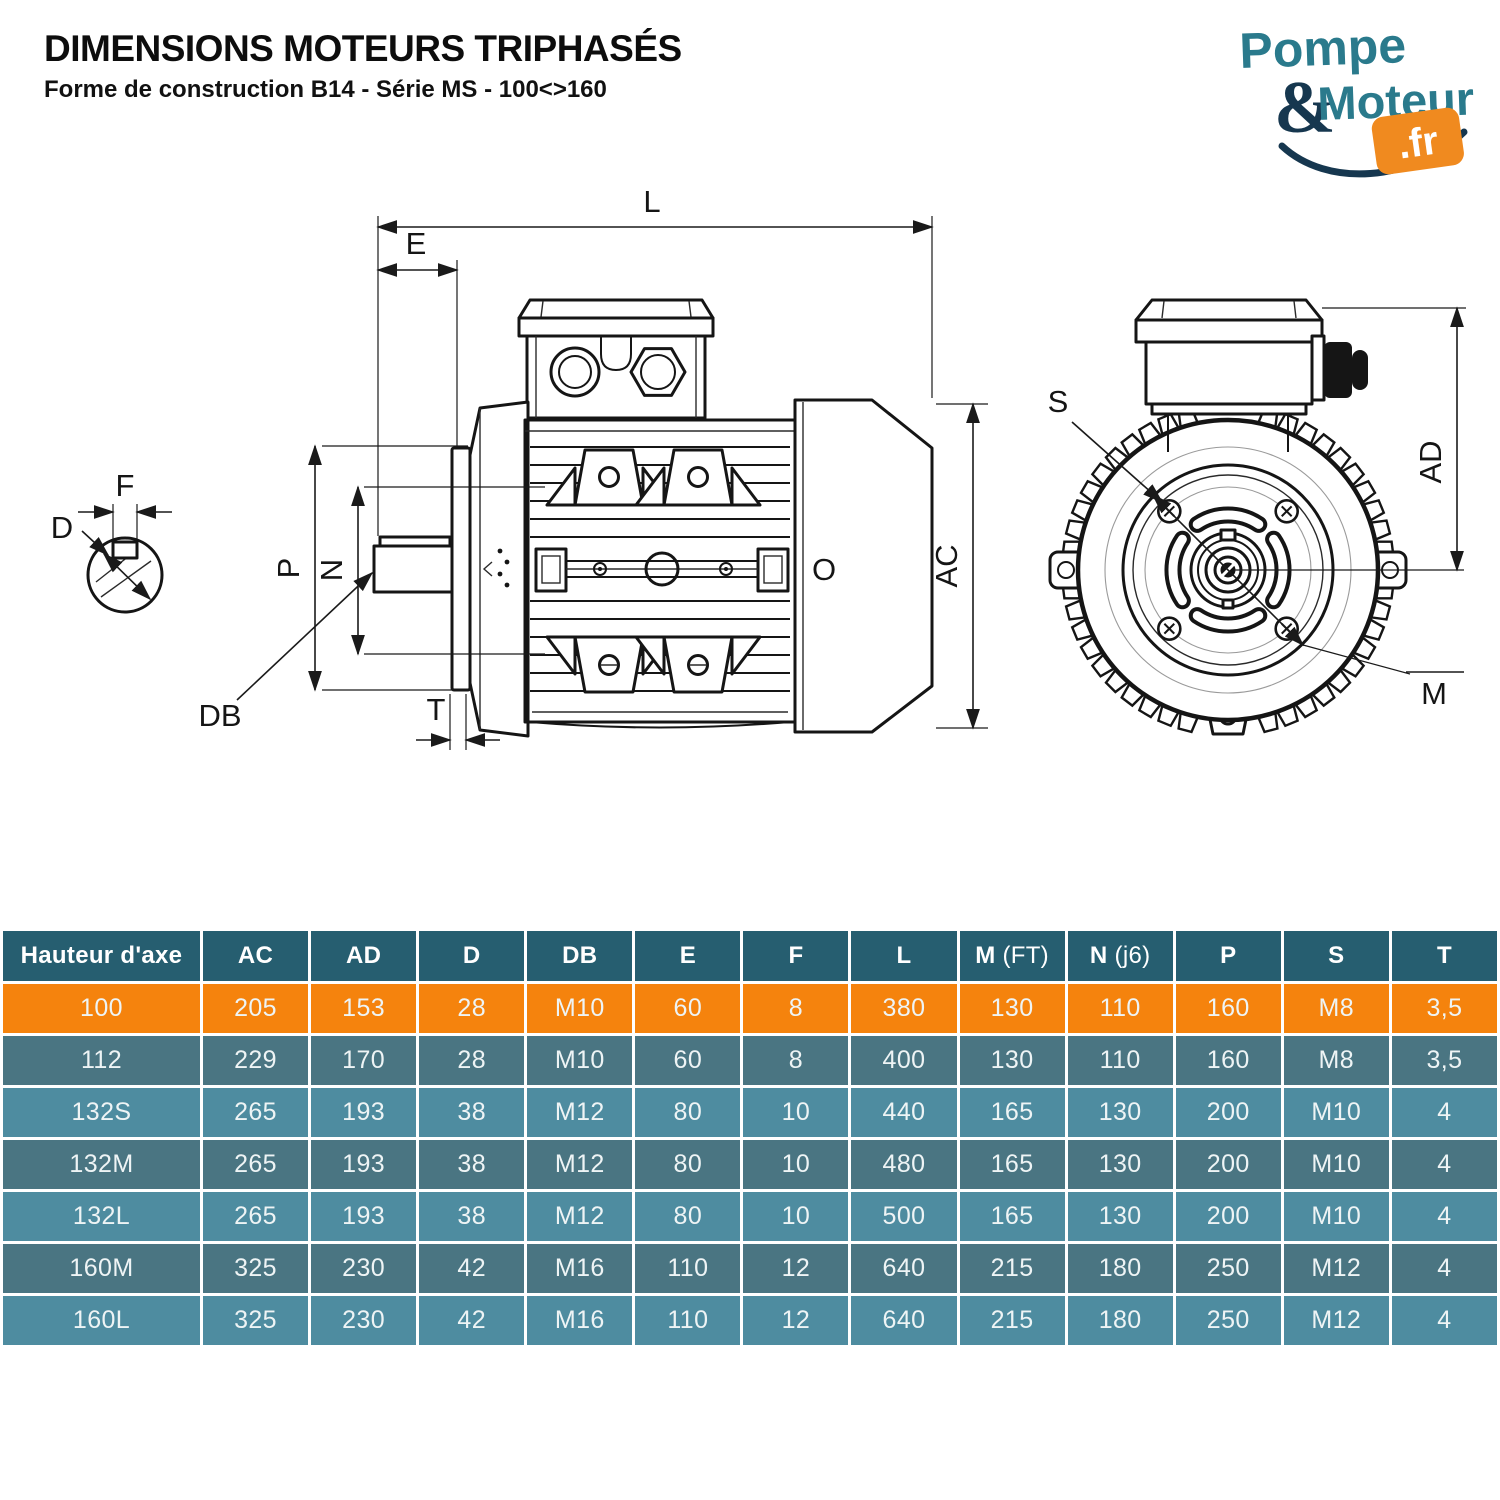 The image size is (1500, 1500). I want to click on table-cell: 170, so click(364, 1060).